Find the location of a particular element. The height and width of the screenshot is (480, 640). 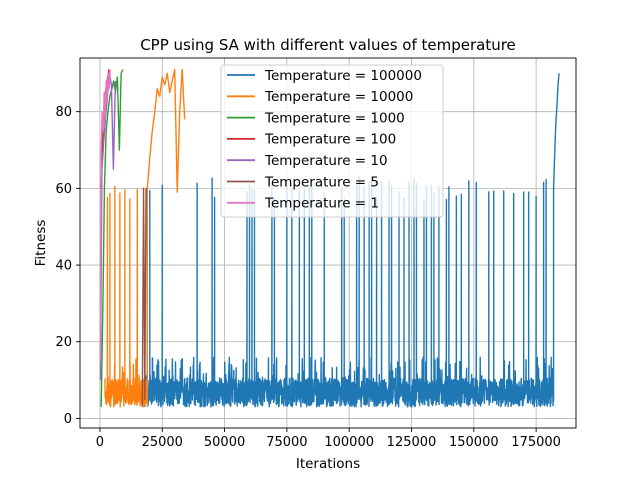

x-tick-label: 125000 is located at coordinates (412, 442).